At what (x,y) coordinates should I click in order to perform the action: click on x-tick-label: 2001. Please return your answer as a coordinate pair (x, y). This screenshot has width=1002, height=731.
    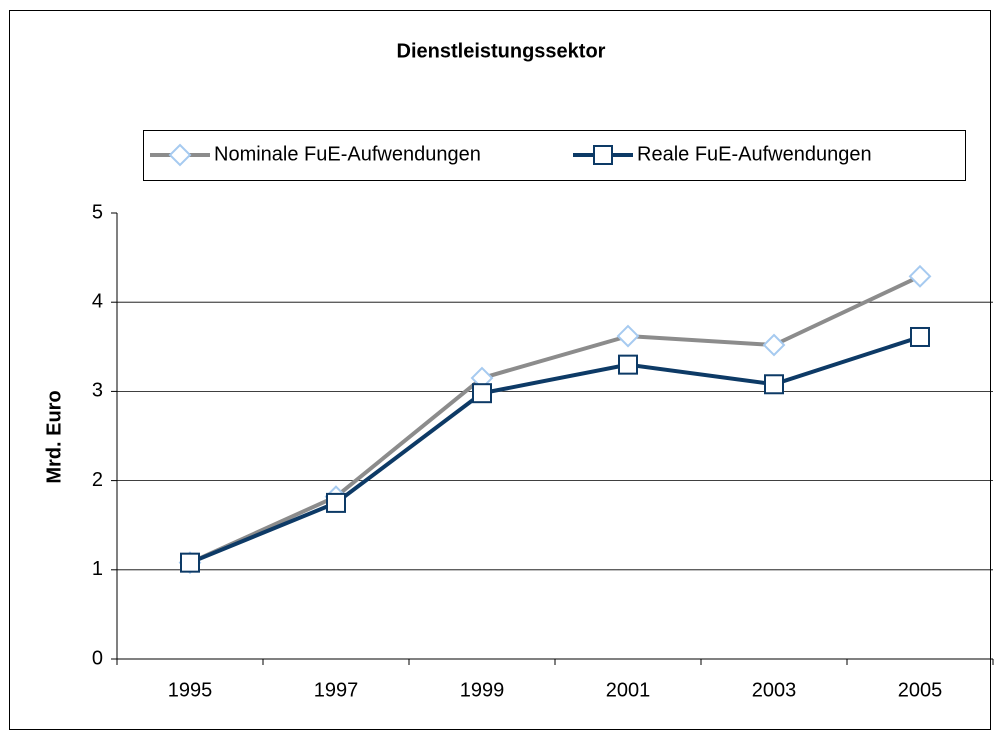
    Looking at the image, I should click on (628, 690).